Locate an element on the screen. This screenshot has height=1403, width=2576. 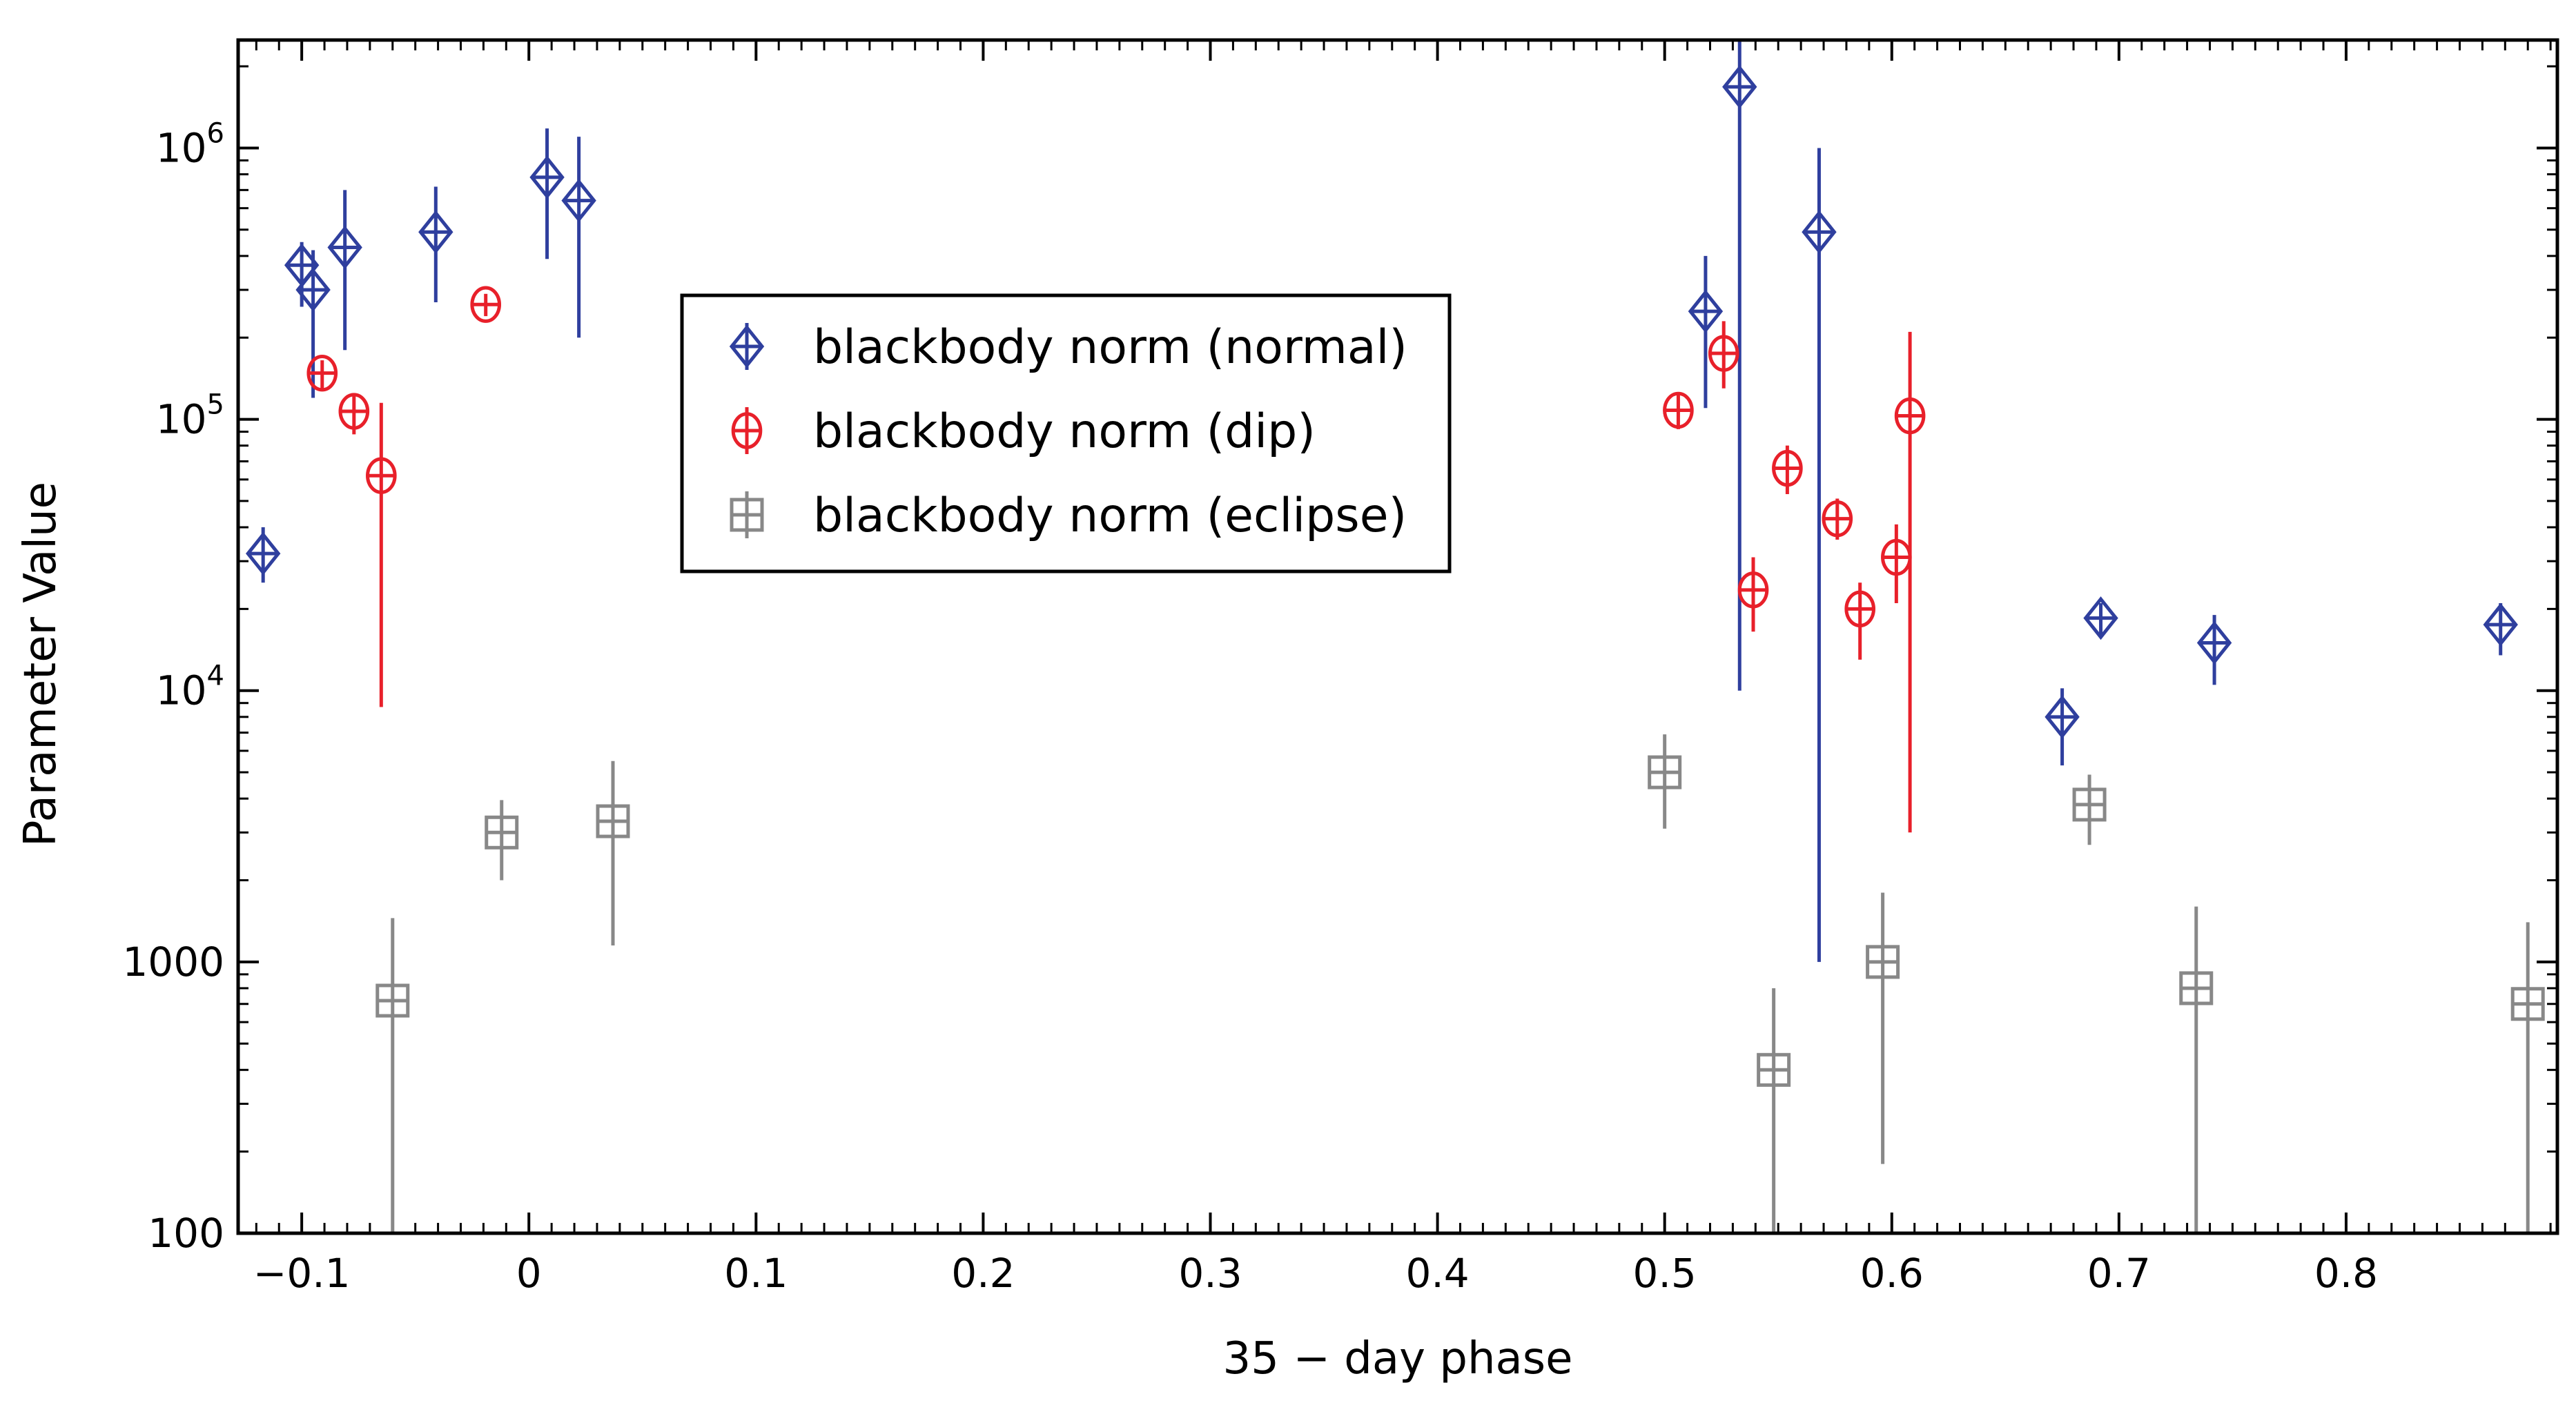
y-tick-label: 1000 is located at coordinates (173, 962).